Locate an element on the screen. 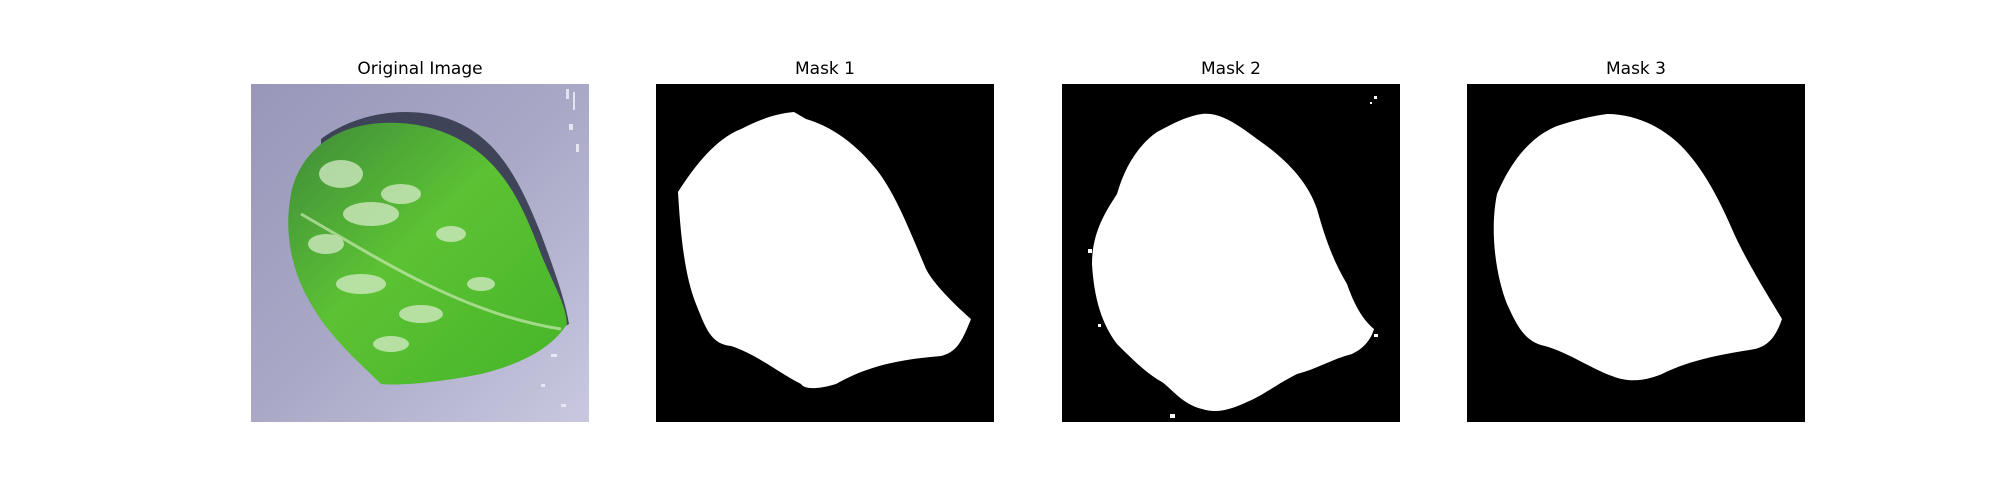 The width and height of the screenshot is (2000, 500). panel-title-original: Original Image is located at coordinates (420, 69).